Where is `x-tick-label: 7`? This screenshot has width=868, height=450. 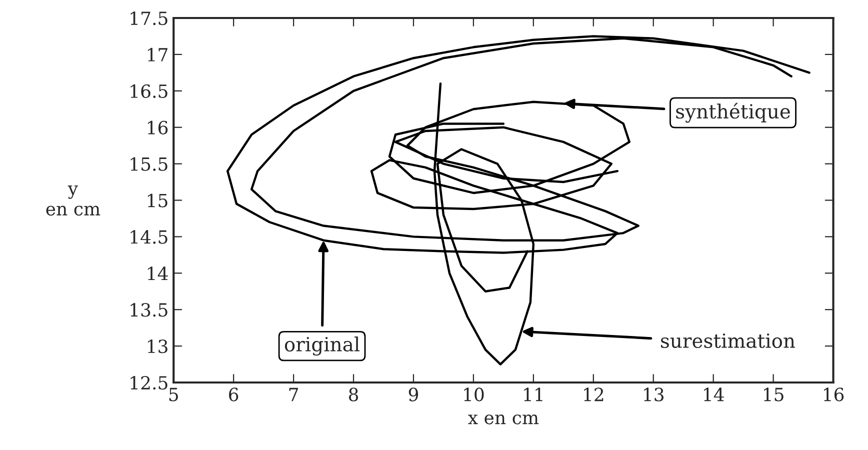 x-tick-label: 7 is located at coordinates (293, 395).